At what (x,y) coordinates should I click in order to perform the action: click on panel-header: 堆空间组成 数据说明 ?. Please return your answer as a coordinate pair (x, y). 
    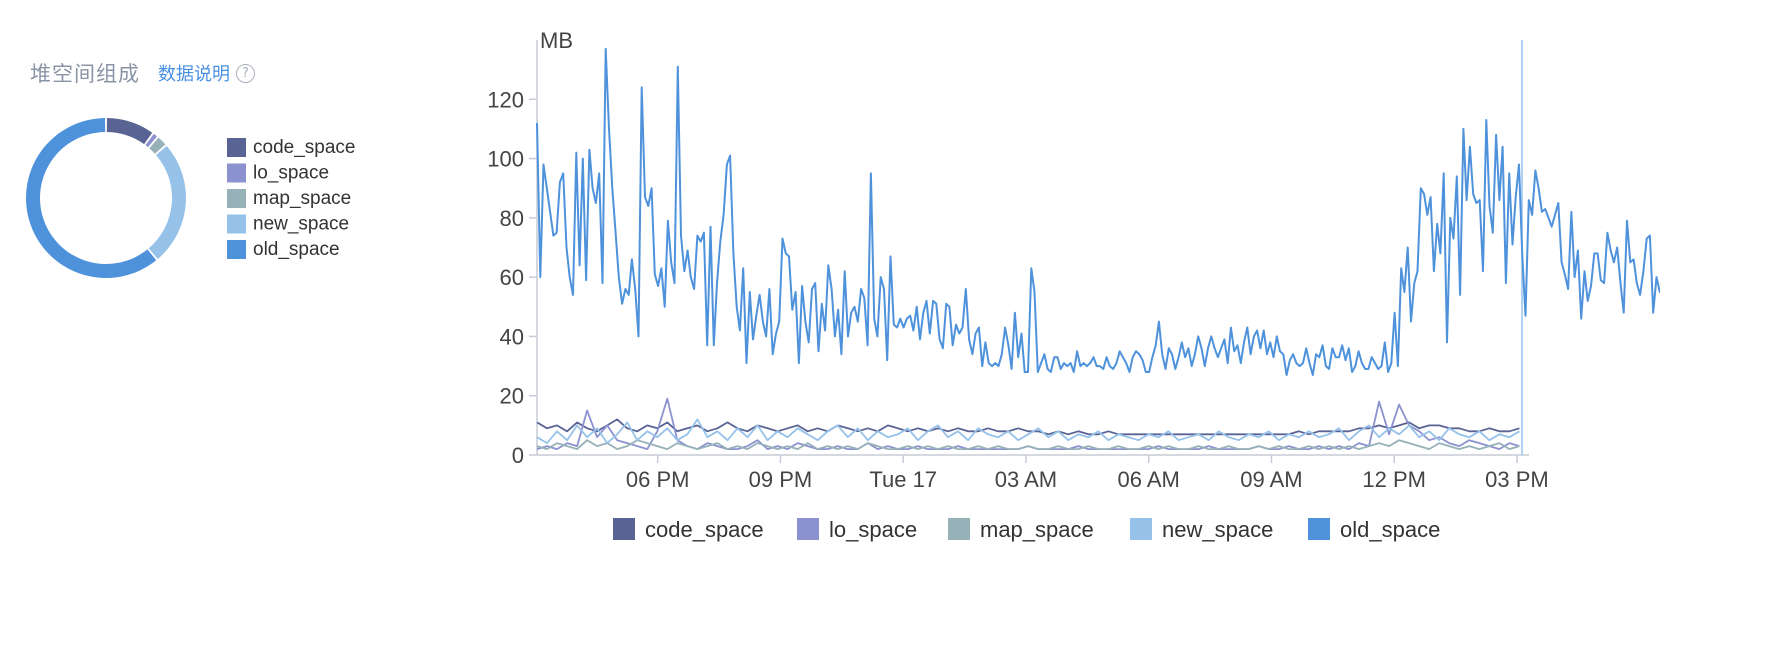
    Looking at the image, I should click on (142, 73).